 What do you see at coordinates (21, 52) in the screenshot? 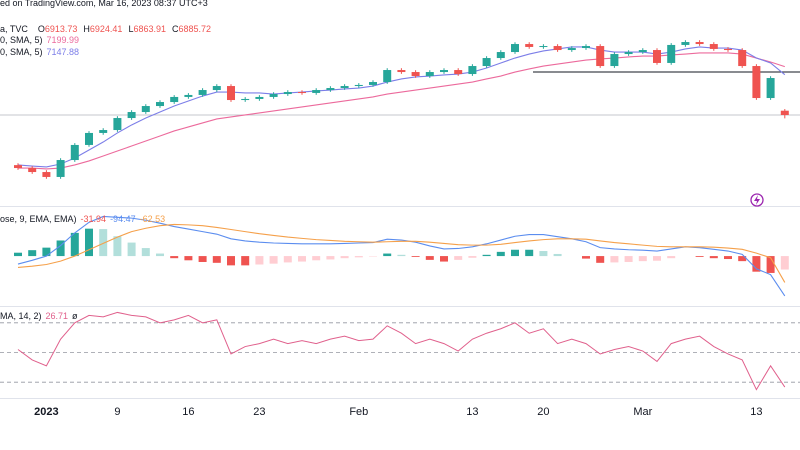
I see `sma-name: 0, SMA, 5)` at bounding box center [21, 52].